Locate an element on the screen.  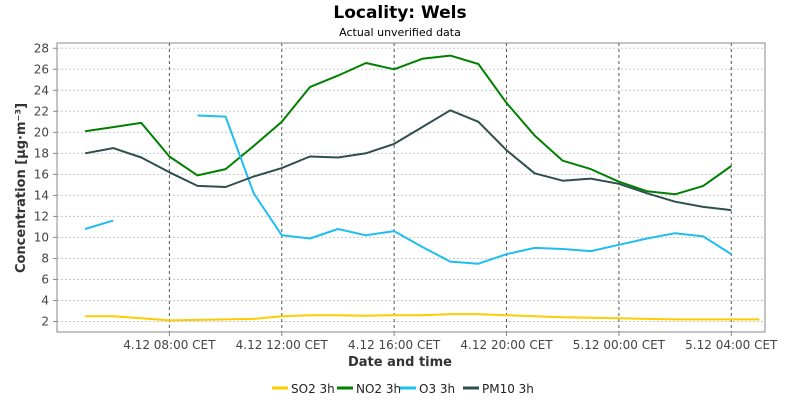
series-line-so2-3h is located at coordinates (422, 317).